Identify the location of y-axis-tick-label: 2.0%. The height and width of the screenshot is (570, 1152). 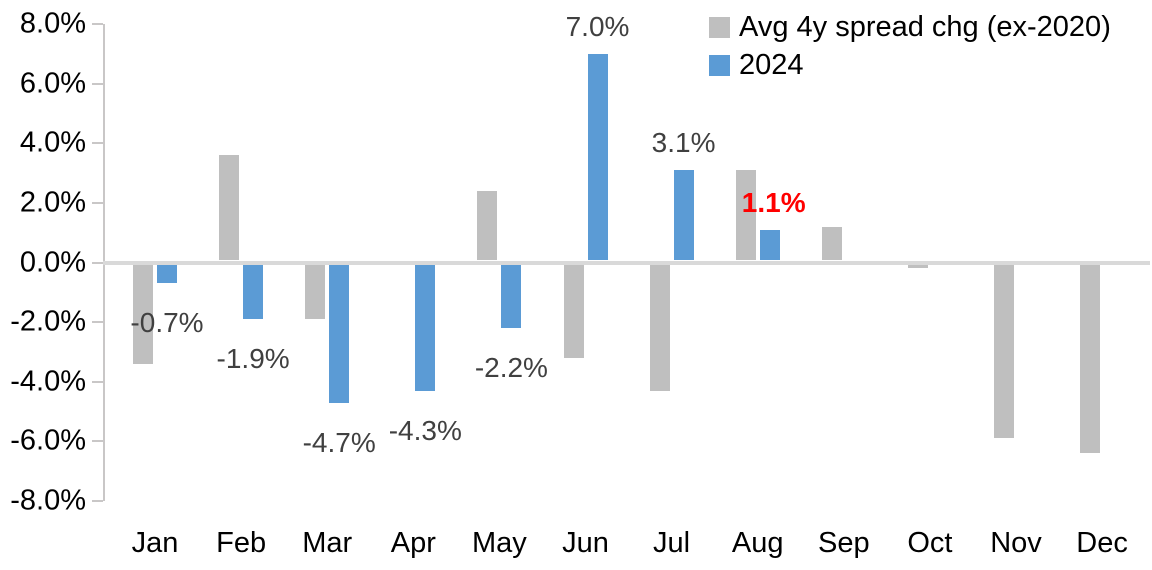
(52, 202).